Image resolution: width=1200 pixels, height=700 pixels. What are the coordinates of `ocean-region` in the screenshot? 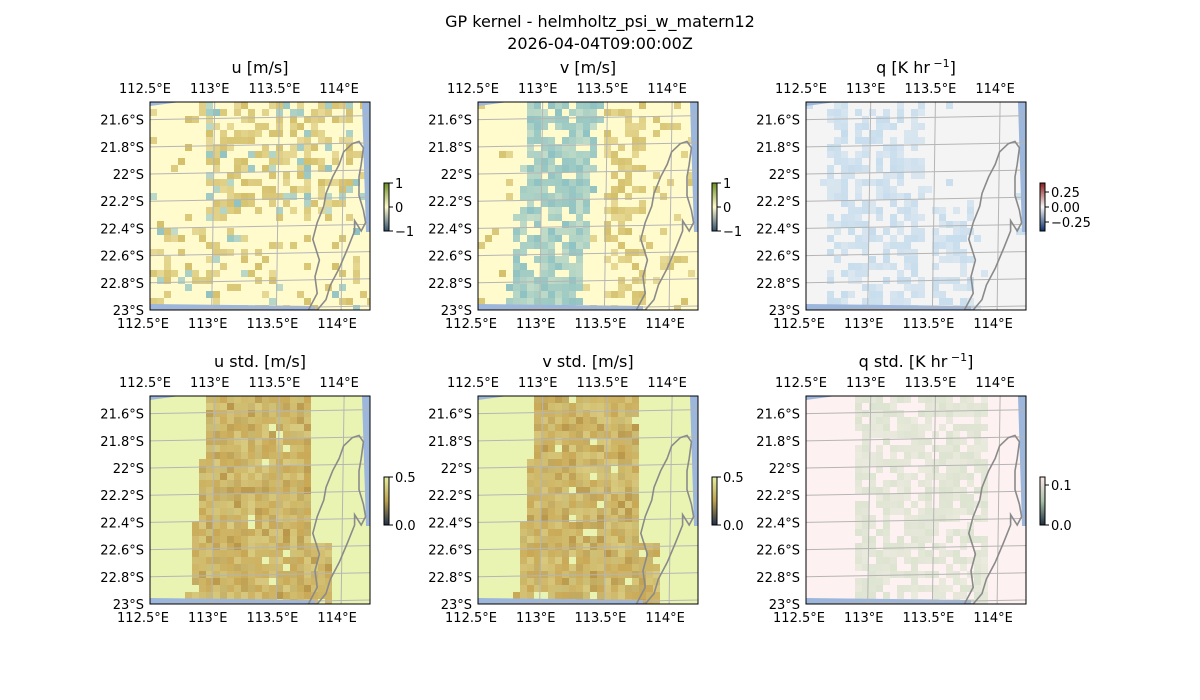 It's located at (366, 167).